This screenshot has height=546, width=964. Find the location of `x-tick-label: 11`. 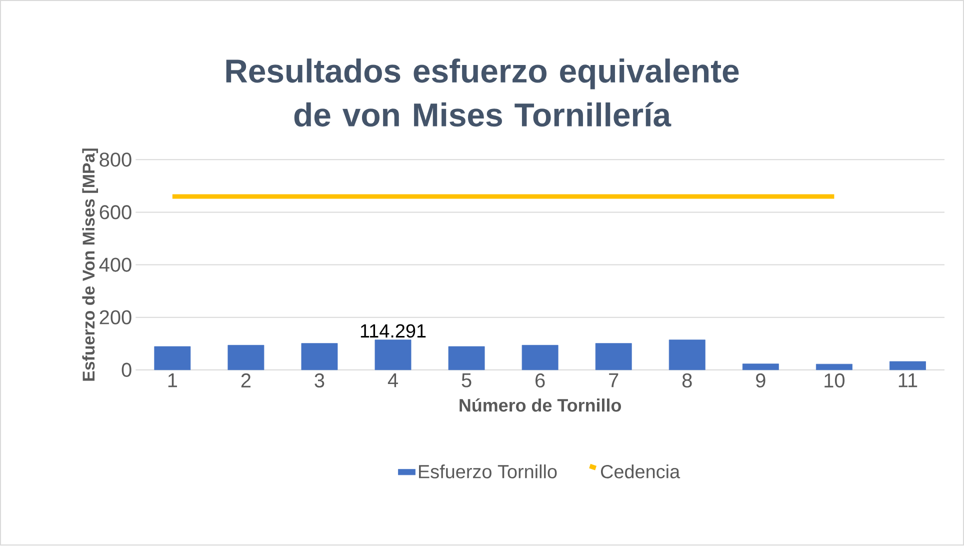

x-tick-label: 11 is located at coordinates (908, 381).